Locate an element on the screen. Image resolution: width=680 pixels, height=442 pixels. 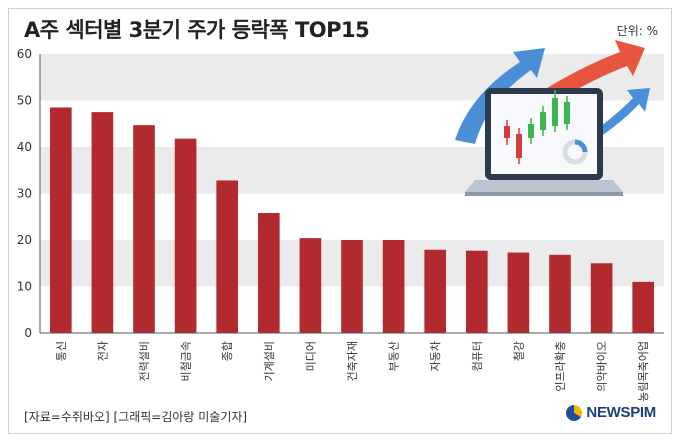
x-tick-label: 통신 is located at coordinates (61, 351).